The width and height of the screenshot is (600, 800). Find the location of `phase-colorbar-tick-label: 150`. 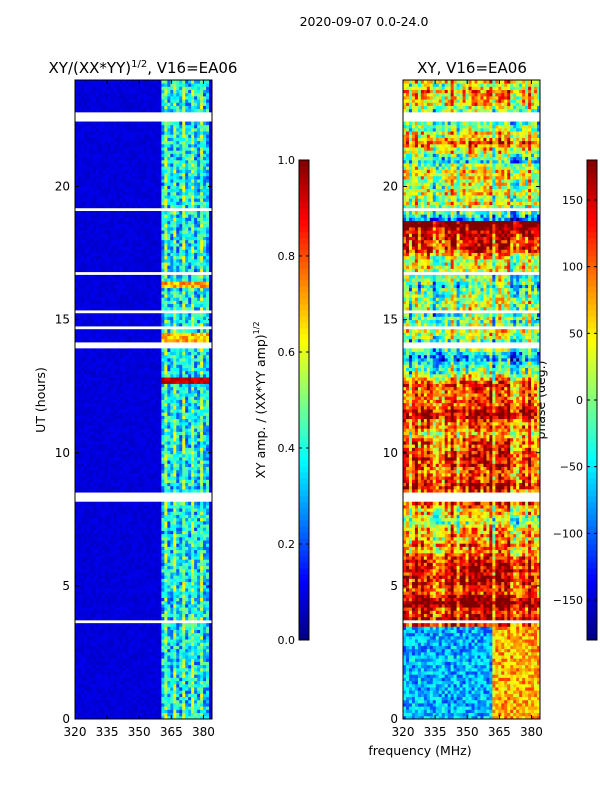

phase-colorbar-tick-label: 150 is located at coordinates (572, 200).